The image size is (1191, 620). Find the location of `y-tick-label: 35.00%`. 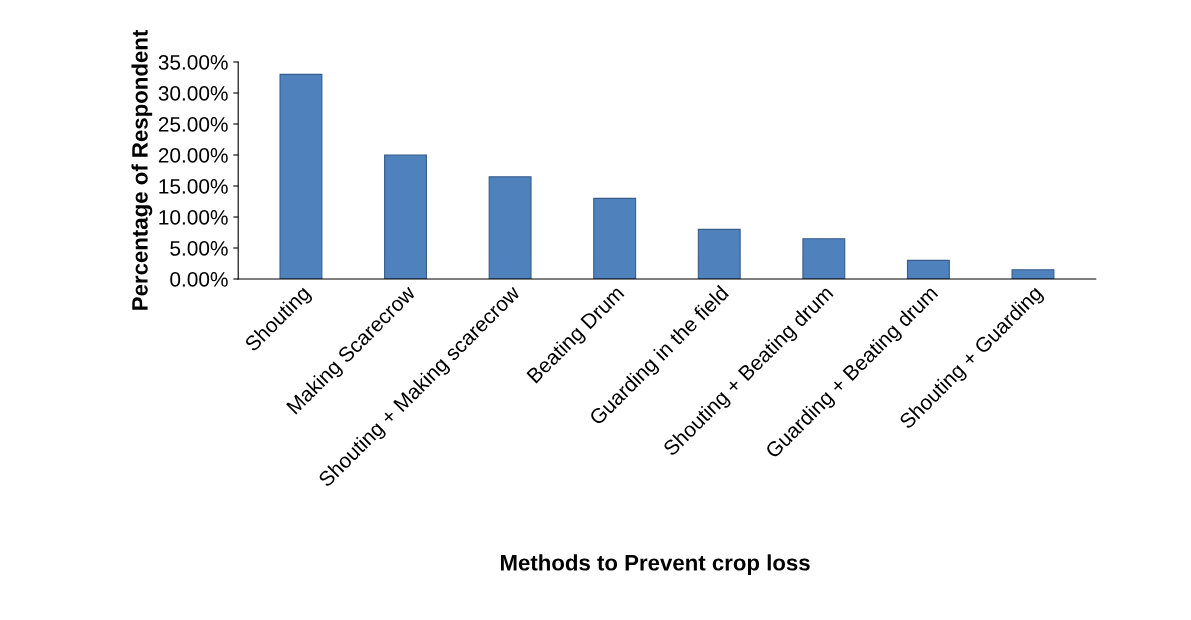

y-tick-label: 35.00% is located at coordinates (193, 62).